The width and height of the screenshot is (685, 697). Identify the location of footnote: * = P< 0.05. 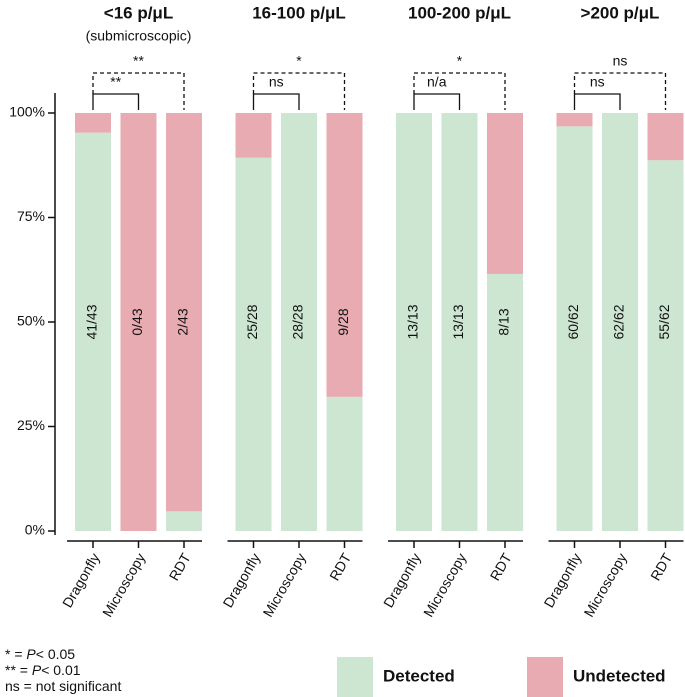
(40, 654).